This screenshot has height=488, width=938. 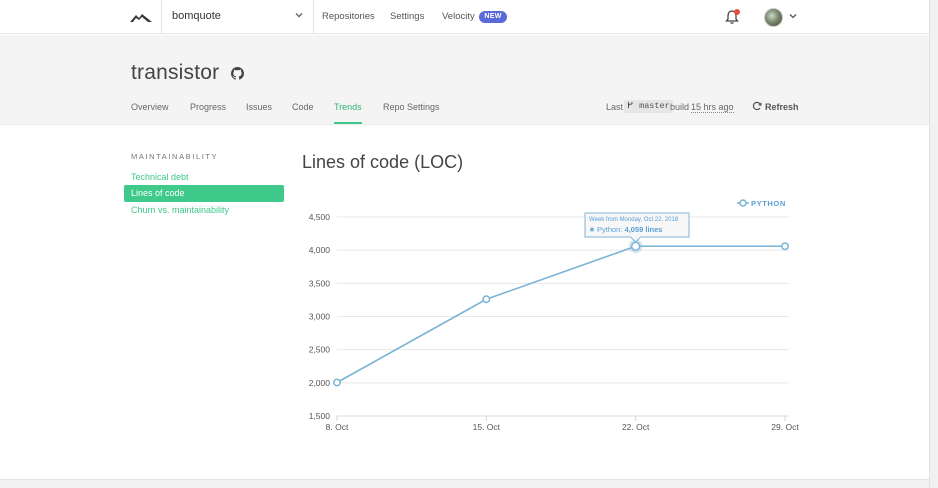 What do you see at coordinates (634, 220) in the screenshot?
I see `tooltip-title: Week from Monday, Oct 22, 2018` at bounding box center [634, 220].